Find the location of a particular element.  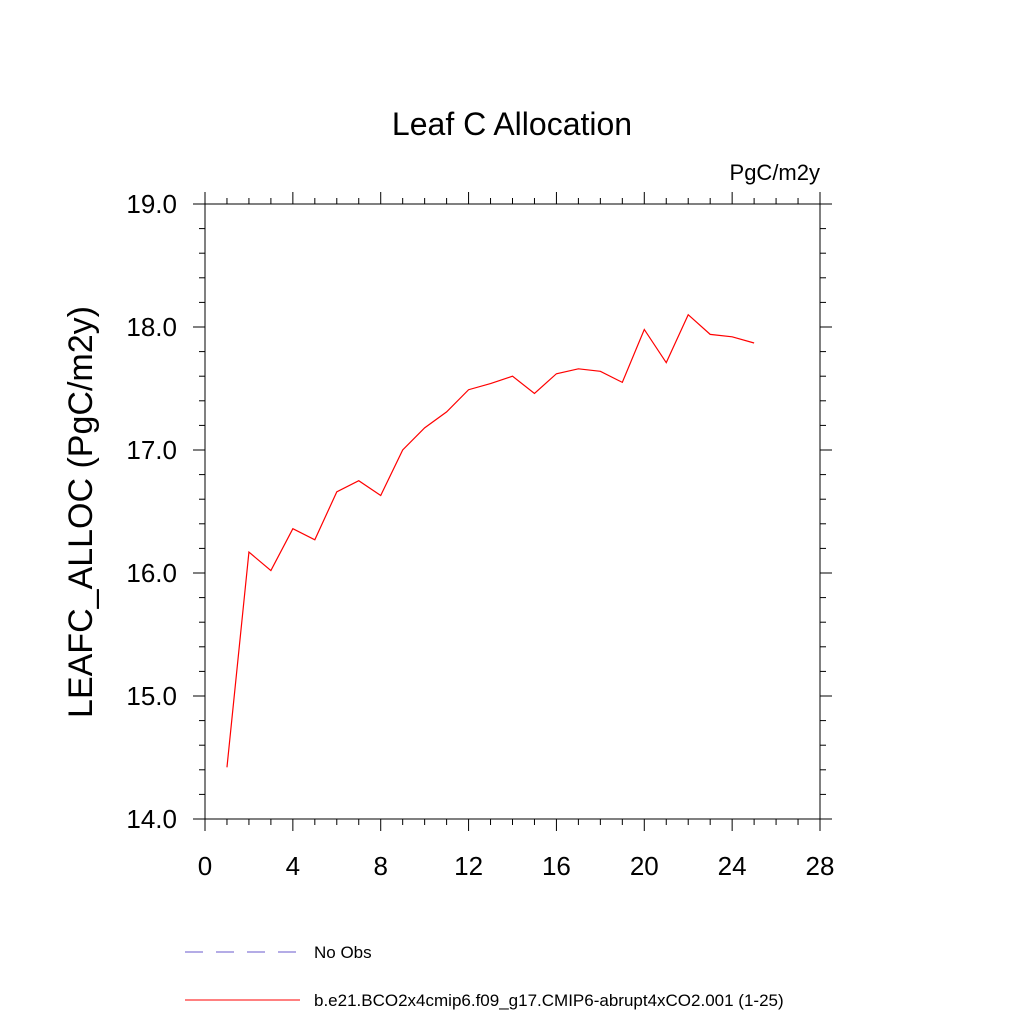

x-tick-label: 16 is located at coordinates (556, 866).